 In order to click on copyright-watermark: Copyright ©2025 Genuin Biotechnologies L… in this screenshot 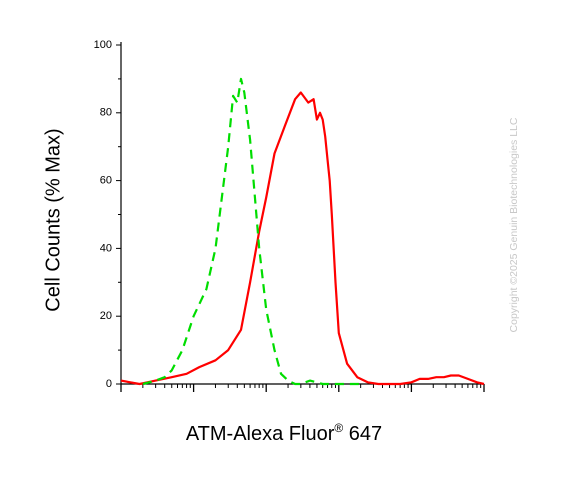, I will do `click(514, 224)`.